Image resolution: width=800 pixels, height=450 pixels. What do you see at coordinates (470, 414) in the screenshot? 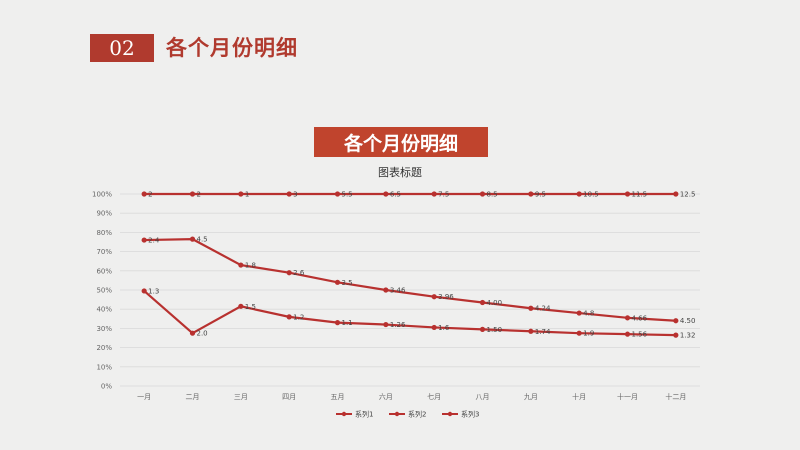
I see `legend-label: 系列3` at bounding box center [470, 414].